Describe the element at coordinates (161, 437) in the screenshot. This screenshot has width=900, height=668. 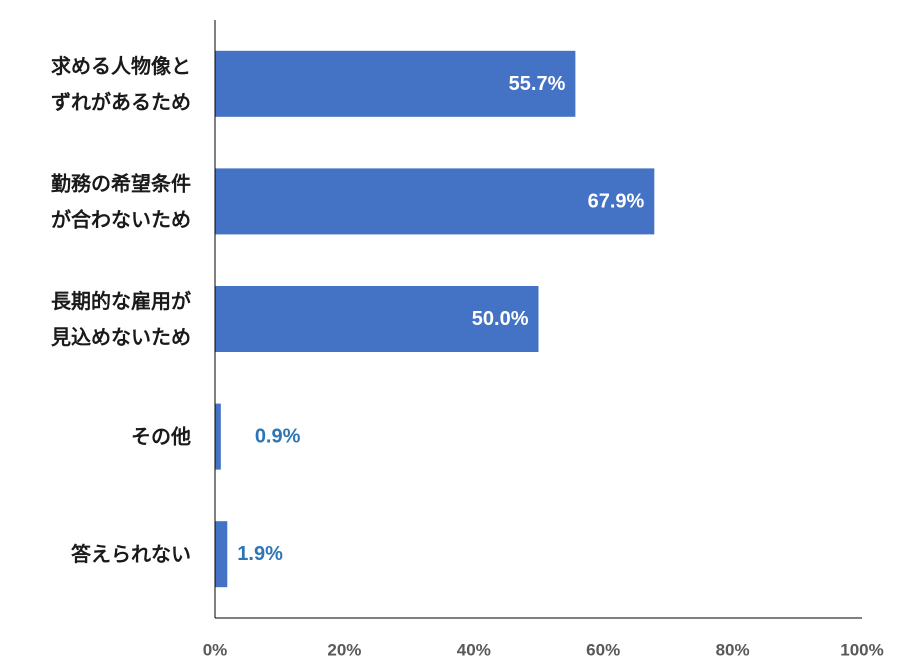
I see `category-label-3: その他` at that location.